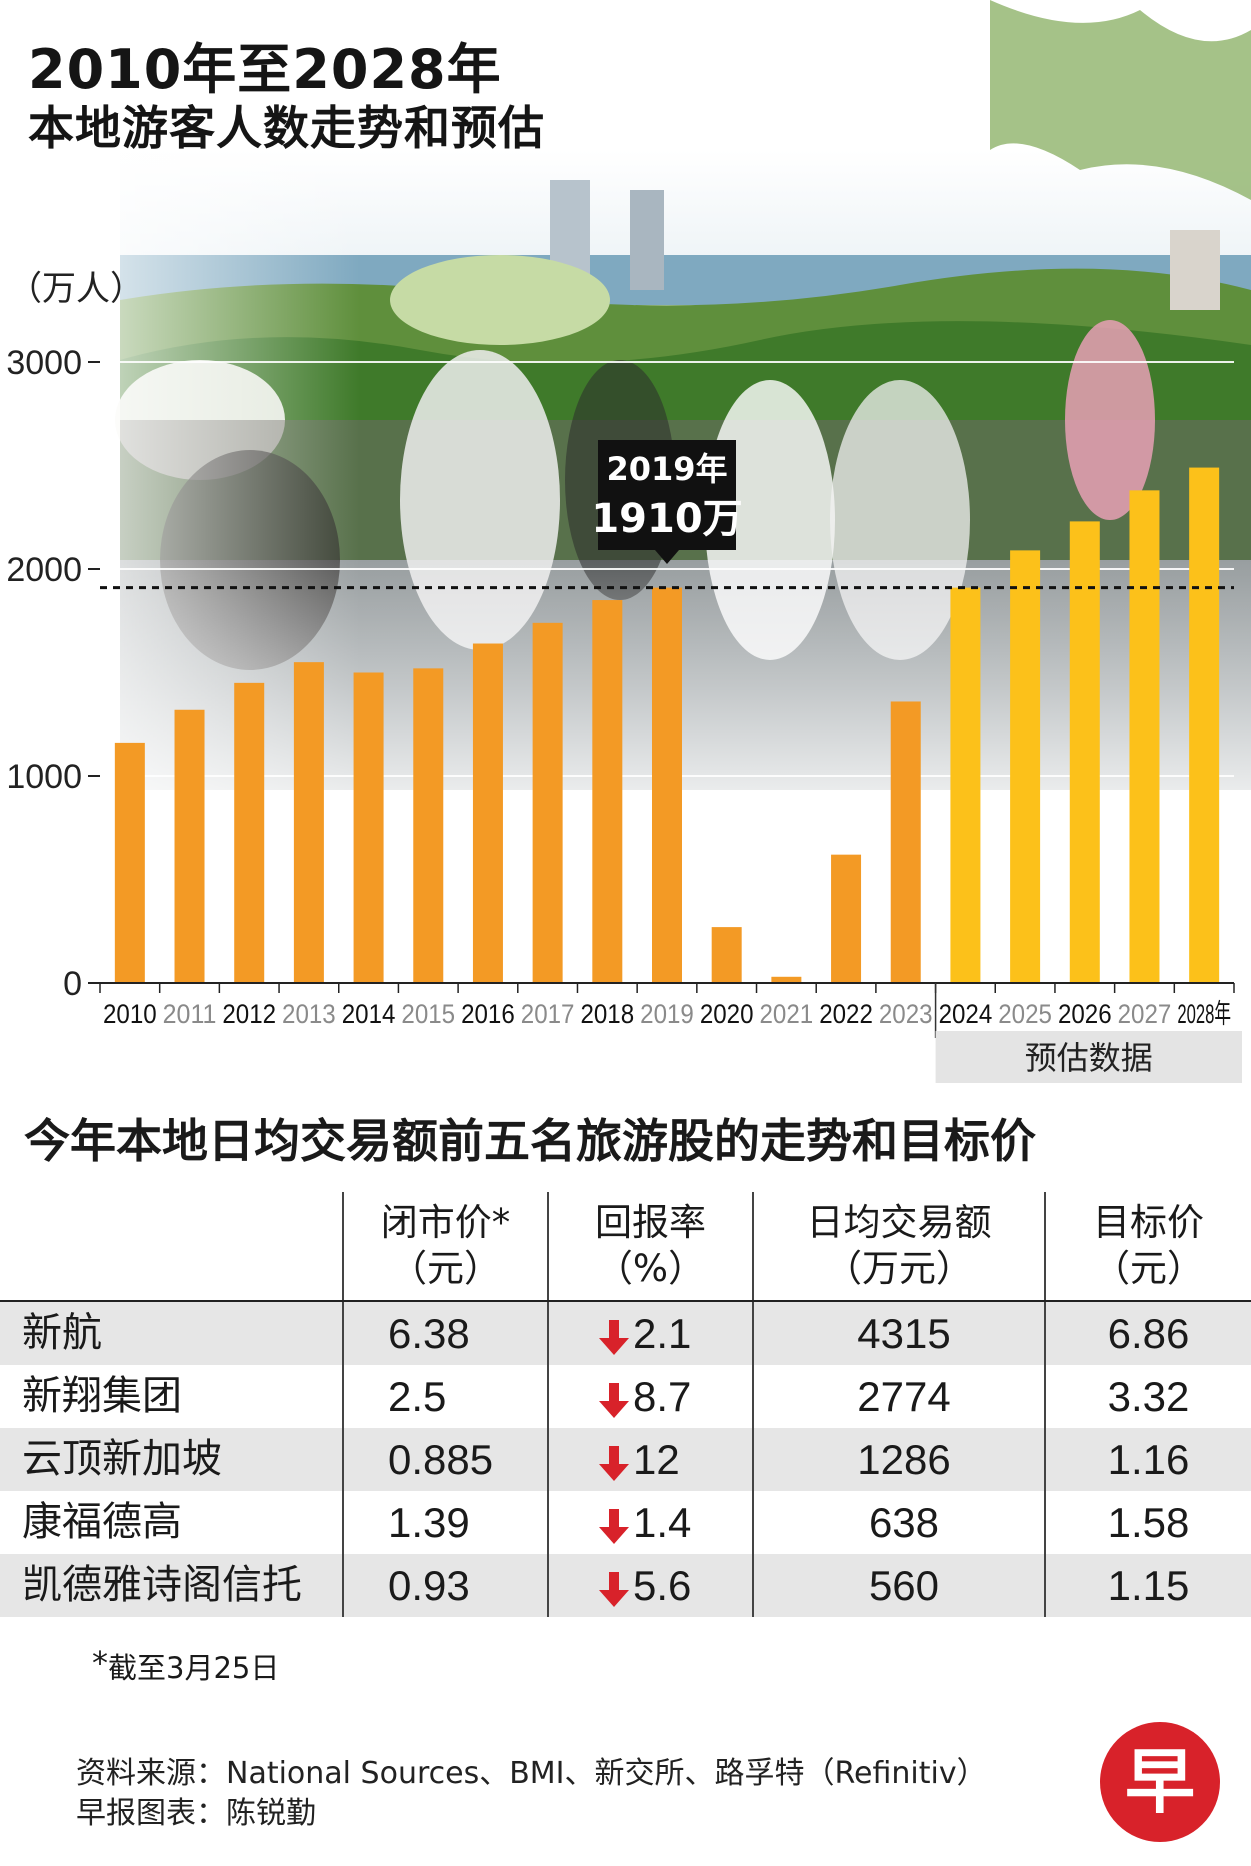  I want to click on callout-box, so click(667, 495).